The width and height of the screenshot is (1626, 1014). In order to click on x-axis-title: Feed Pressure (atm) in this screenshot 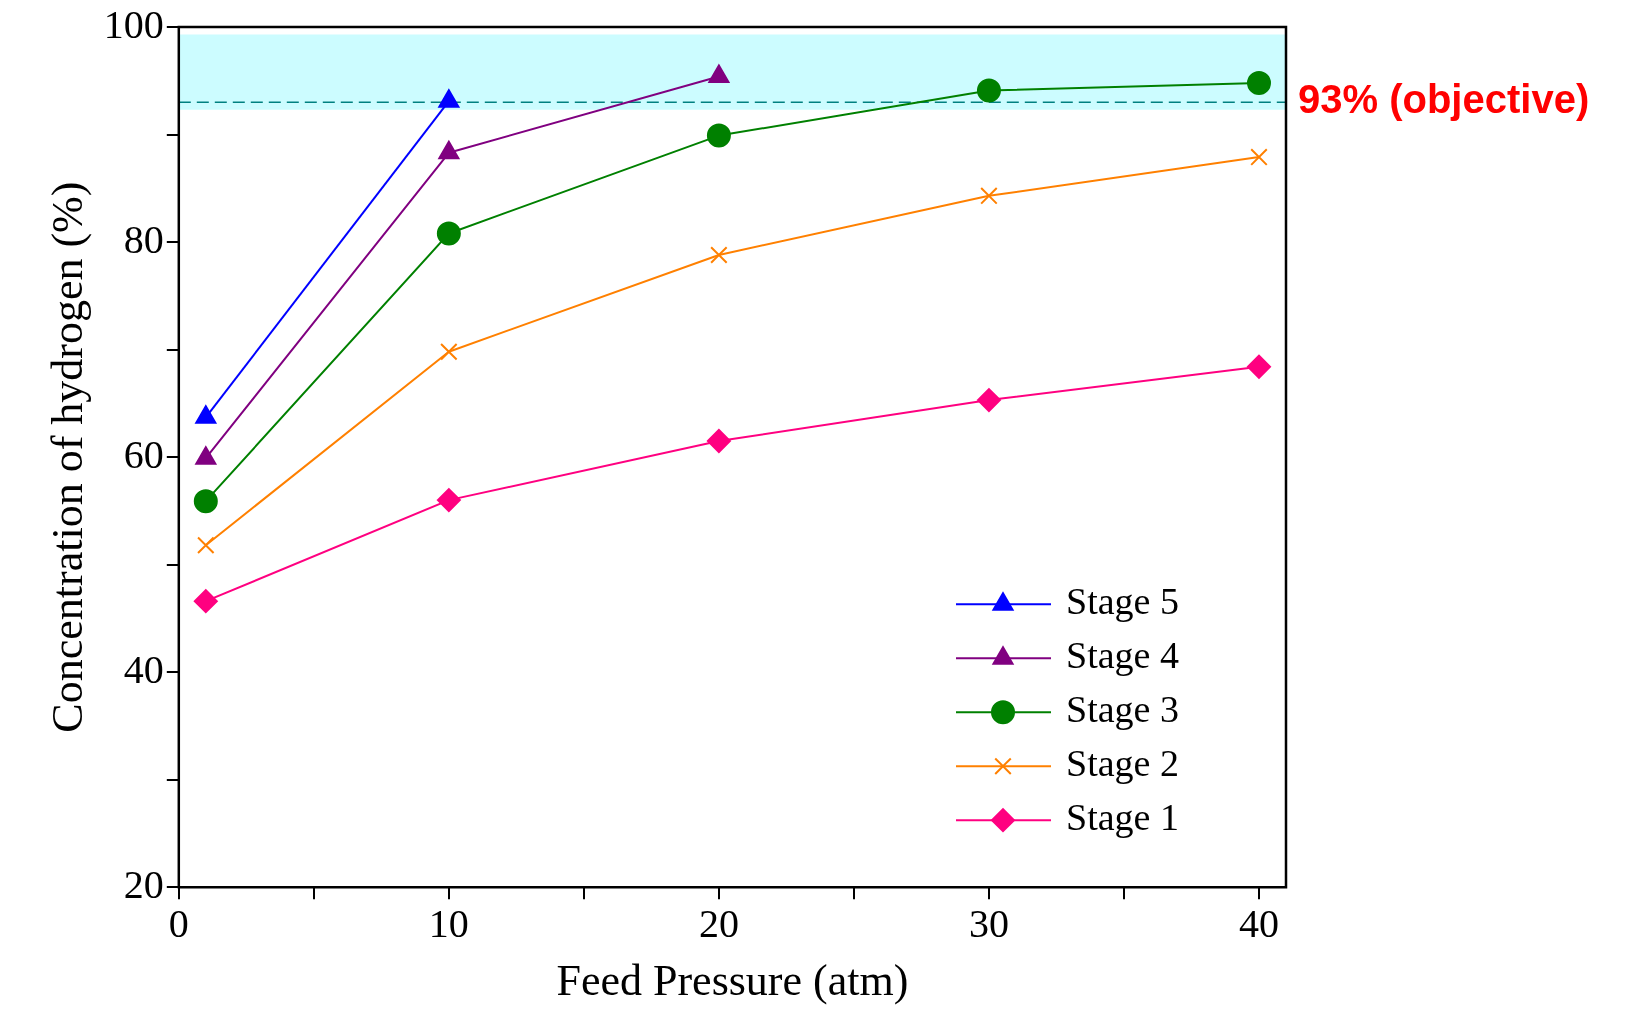, I will do `click(732, 981)`.